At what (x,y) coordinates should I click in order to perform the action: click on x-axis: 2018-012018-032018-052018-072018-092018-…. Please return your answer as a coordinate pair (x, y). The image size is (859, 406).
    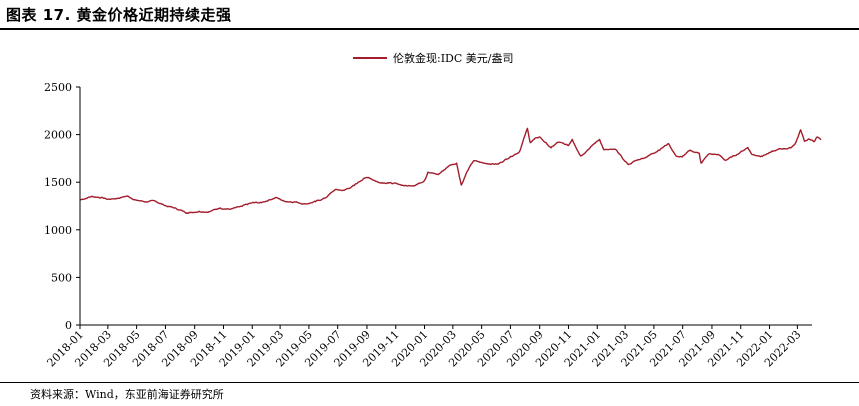
    Looking at the image, I should click on (428, 346).